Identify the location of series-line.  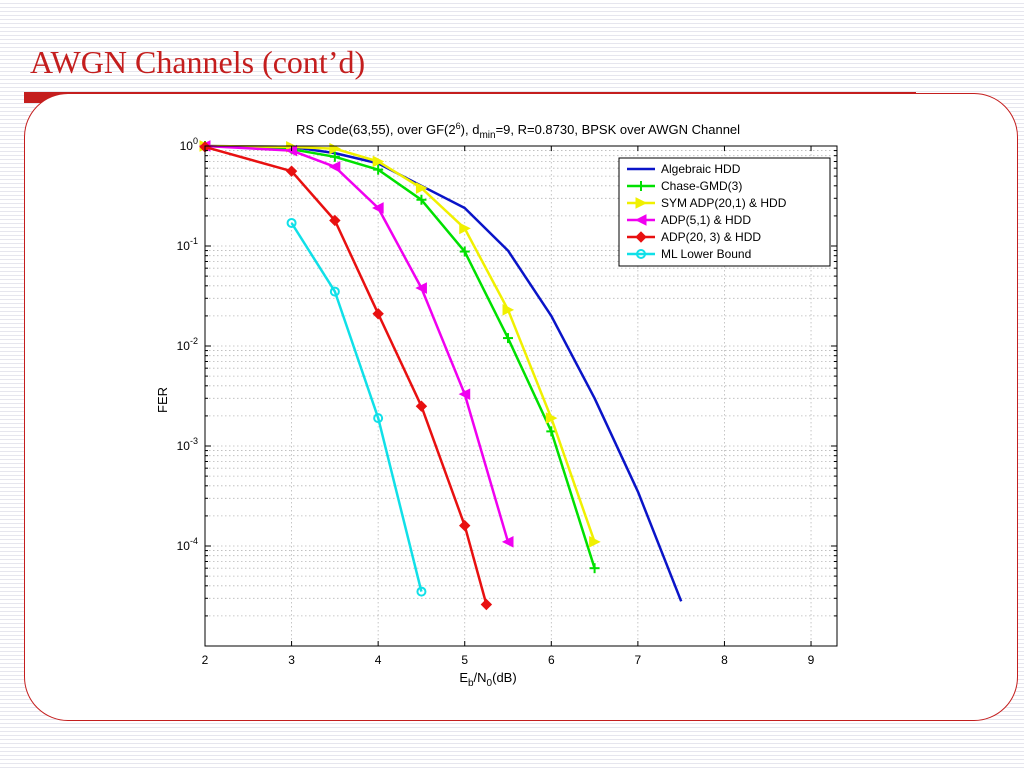
(356, 407).